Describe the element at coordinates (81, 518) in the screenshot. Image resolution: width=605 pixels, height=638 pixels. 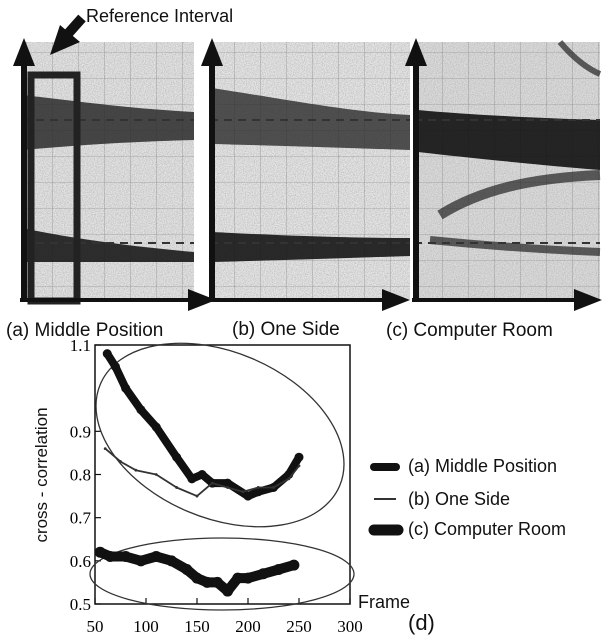
I see `y-tick-label: 0.7` at that location.